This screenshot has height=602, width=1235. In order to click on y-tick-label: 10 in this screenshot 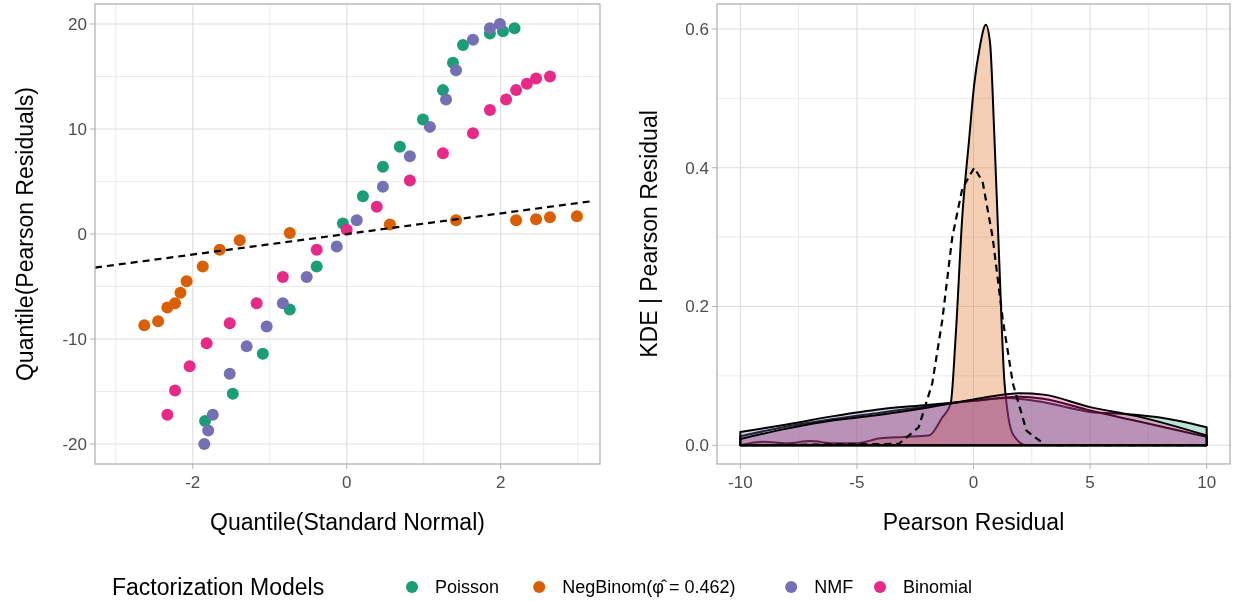, I will do `click(77, 129)`.